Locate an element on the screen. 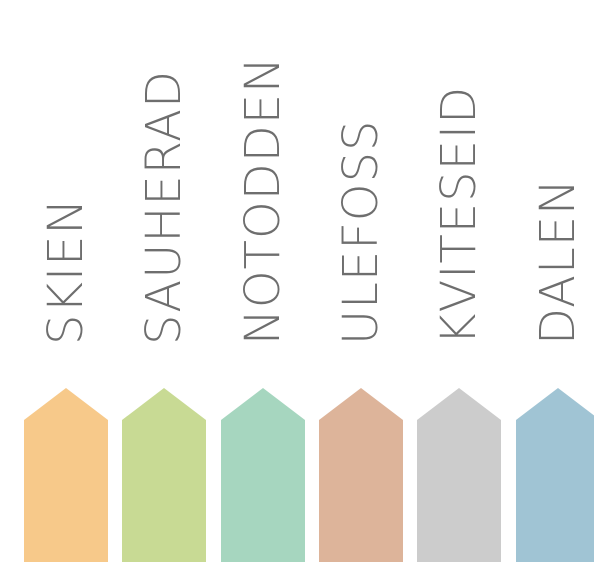 This screenshot has height=562, width=594. label-area: DALEN is located at coordinates (555, 172).